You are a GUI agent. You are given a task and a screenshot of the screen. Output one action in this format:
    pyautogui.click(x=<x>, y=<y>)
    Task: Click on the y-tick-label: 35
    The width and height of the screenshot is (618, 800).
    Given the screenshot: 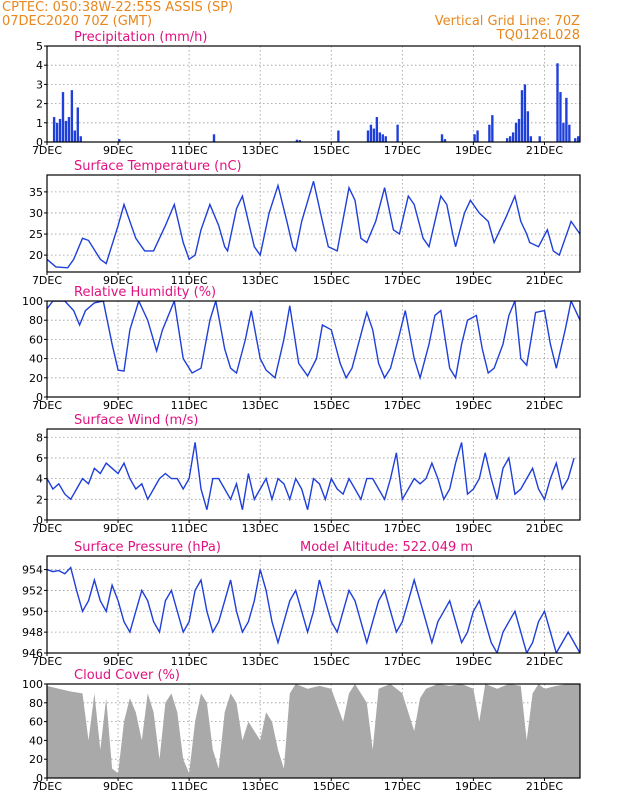 What is the action you would take?
    pyautogui.click(x=36, y=192)
    